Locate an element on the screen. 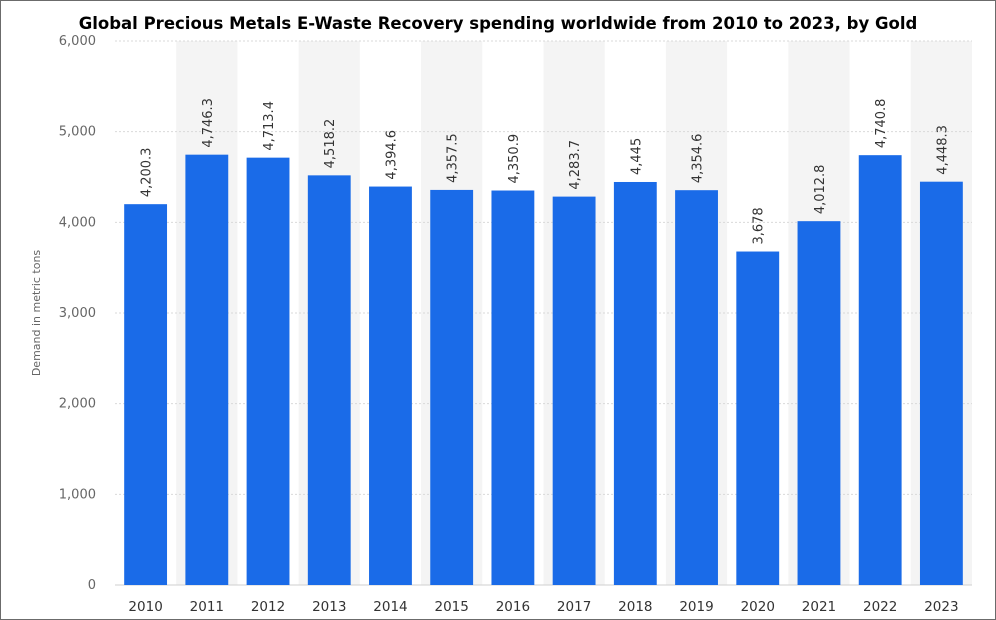 Image resolution: width=996 pixels, height=620 pixels. bar-2019 is located at coordinates (696, 388).